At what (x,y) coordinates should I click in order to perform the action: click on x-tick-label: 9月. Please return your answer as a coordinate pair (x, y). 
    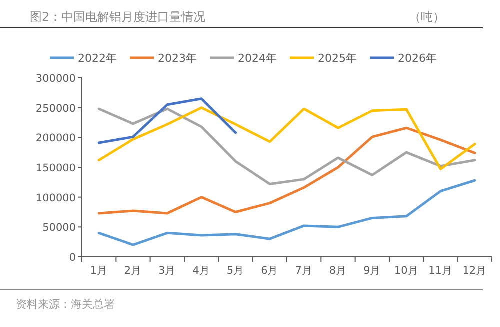
    Looking at the image, I should click on (373, 271).